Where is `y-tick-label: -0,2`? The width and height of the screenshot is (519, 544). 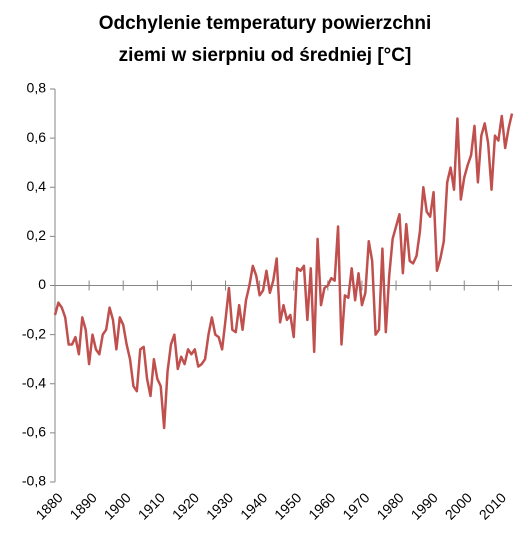
y-tick-label: -0,2 is located at coordinates (34, 333).